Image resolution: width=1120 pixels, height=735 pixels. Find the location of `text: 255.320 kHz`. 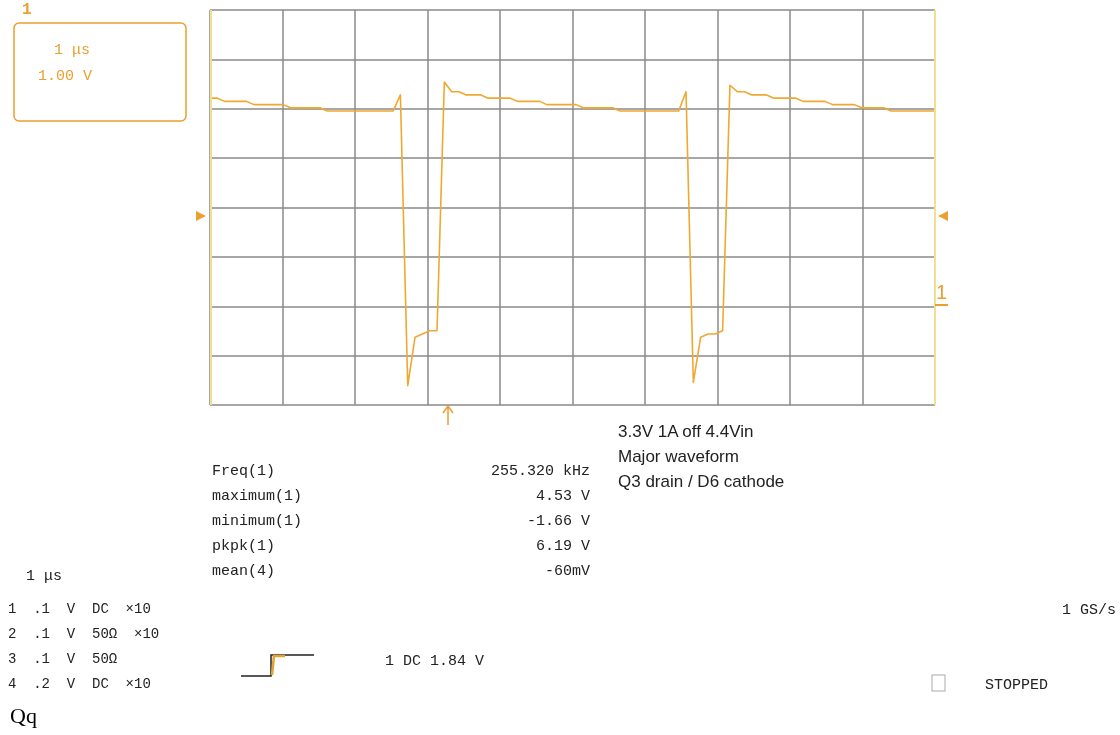

text: 255.320 kHz is located at coordinates (540, 471).